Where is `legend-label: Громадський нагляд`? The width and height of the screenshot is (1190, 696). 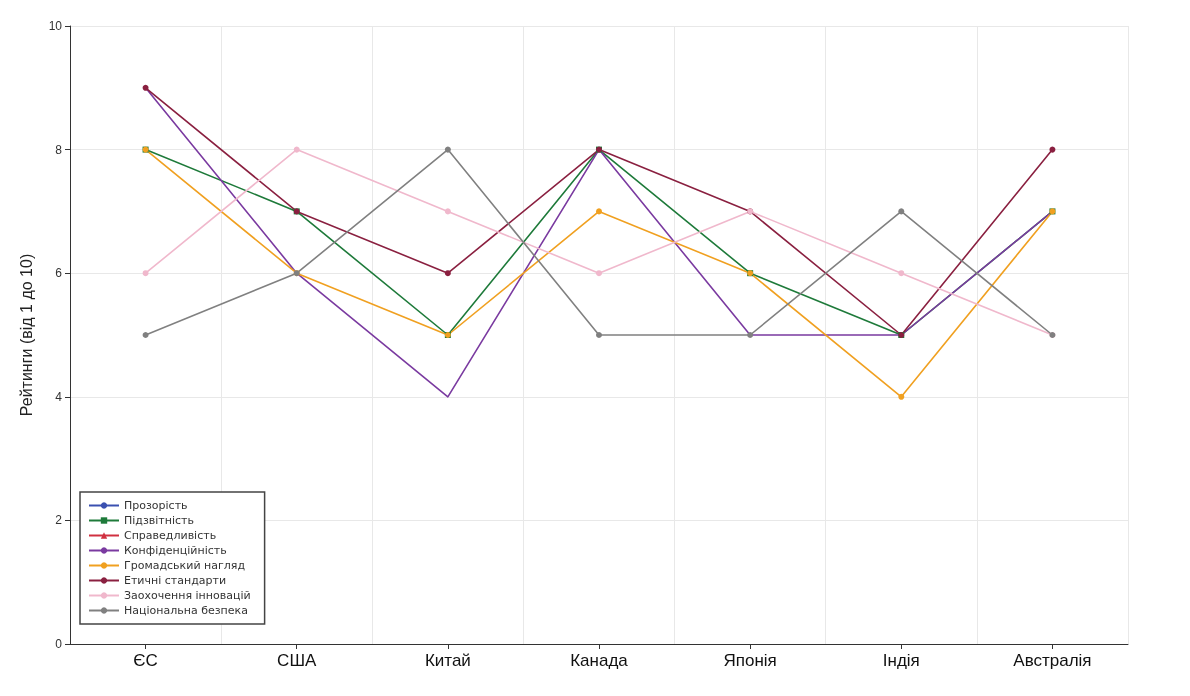
legend-label: Громадський нагляд is located at coordinates (185, 565).